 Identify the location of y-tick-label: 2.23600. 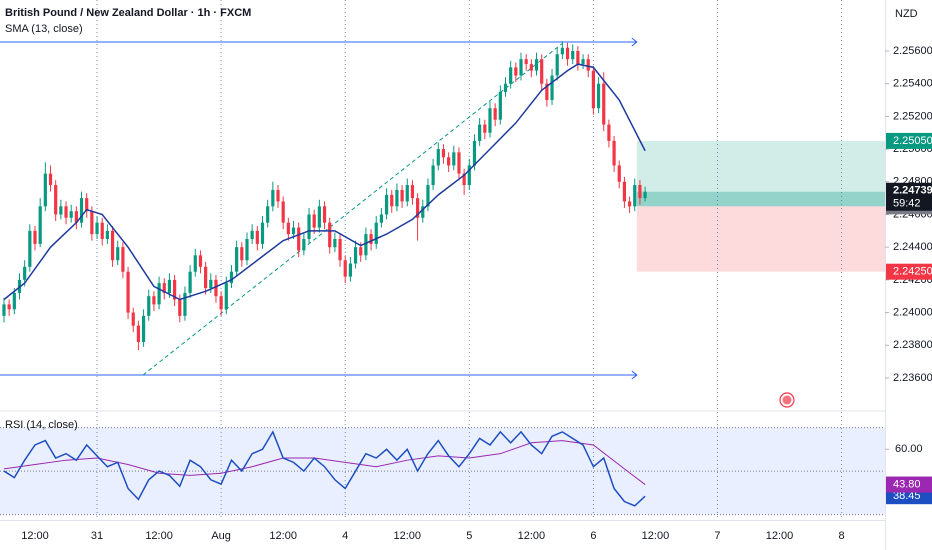
(912, 378).